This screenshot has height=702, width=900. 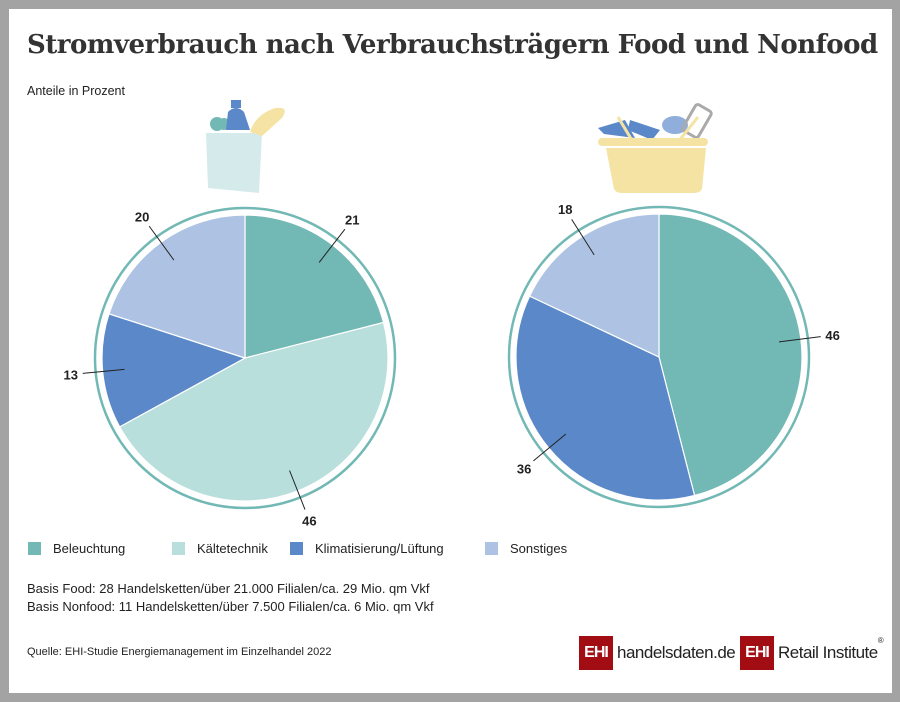 I want to click on data-label: 13, so click(x=71, y=374).